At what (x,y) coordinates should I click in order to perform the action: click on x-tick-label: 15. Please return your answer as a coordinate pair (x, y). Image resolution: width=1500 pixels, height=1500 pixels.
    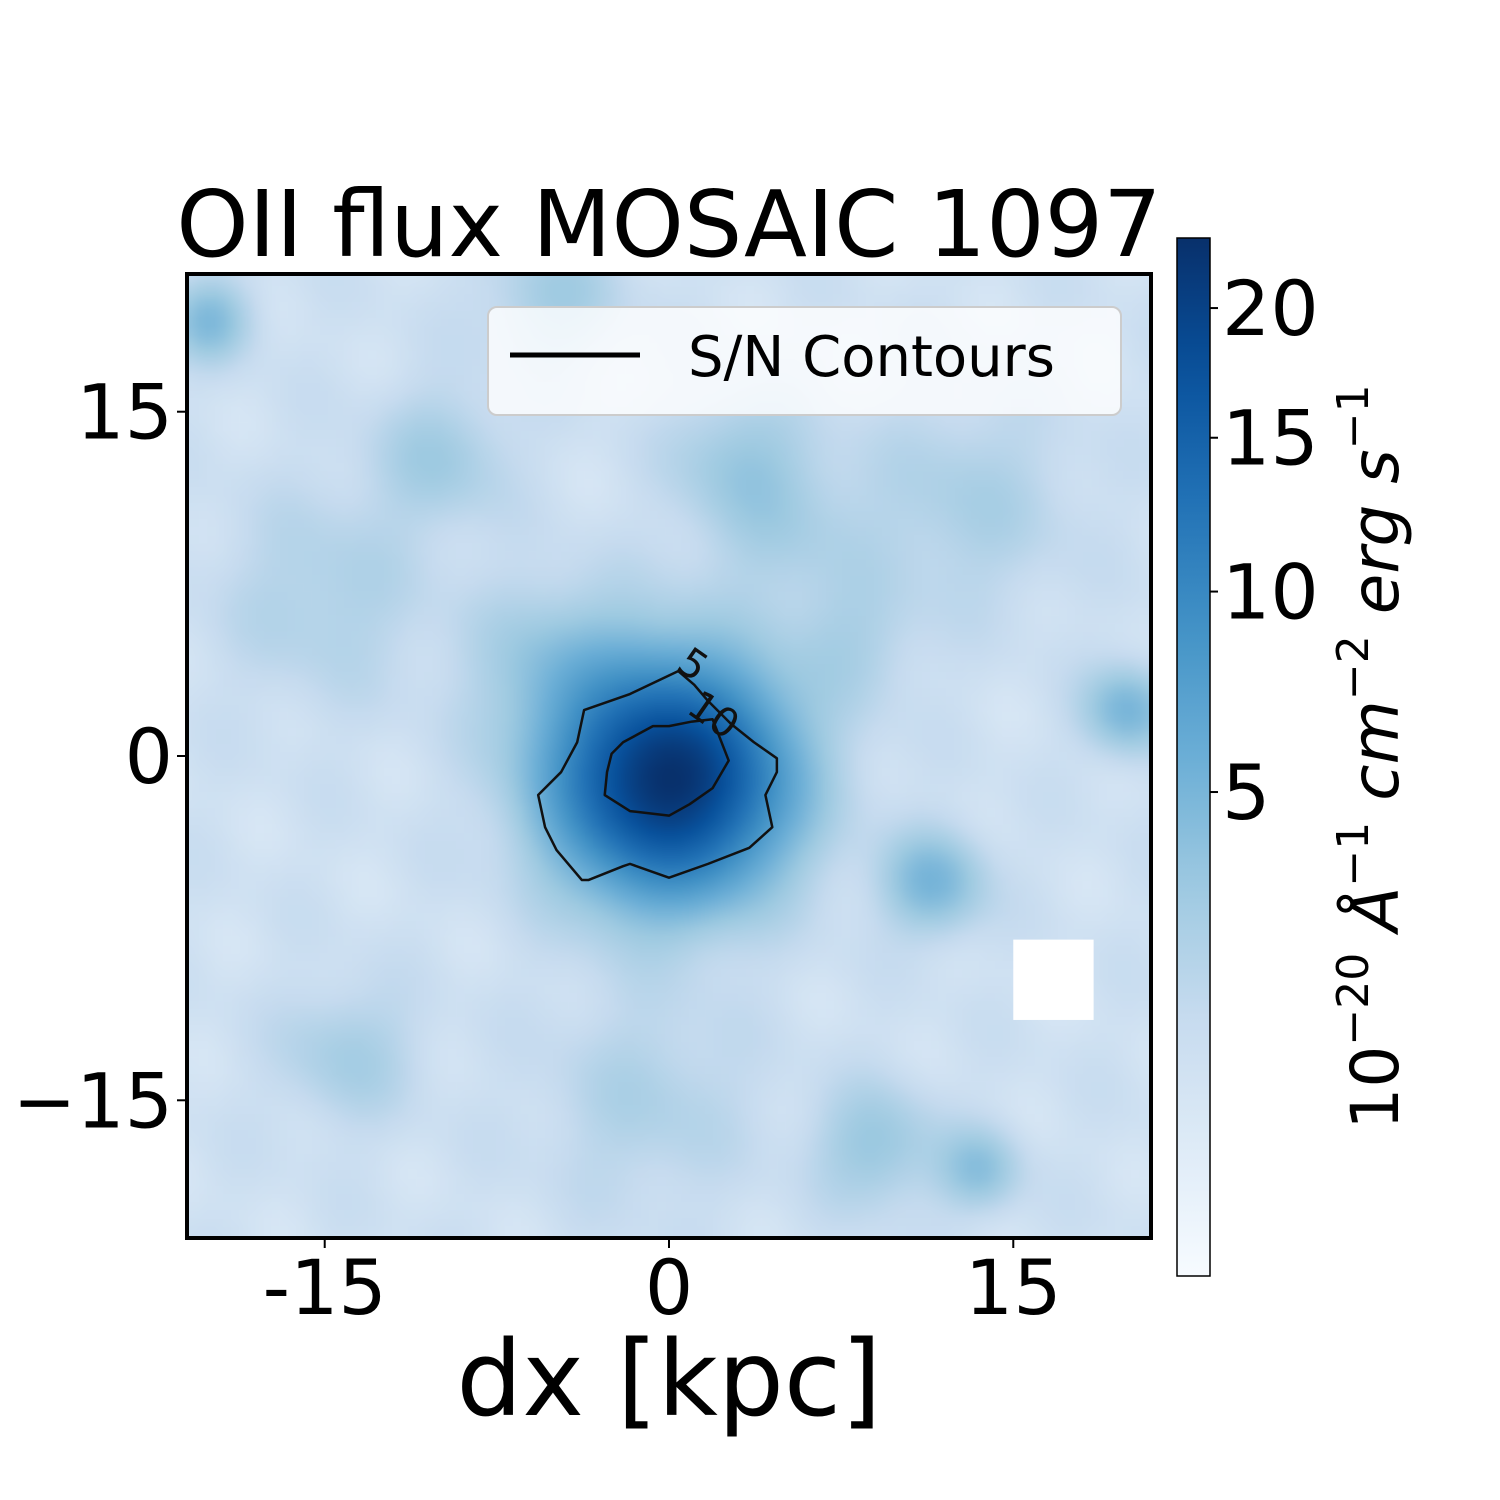
    Looking at the image, I should click on (1013, 1287).